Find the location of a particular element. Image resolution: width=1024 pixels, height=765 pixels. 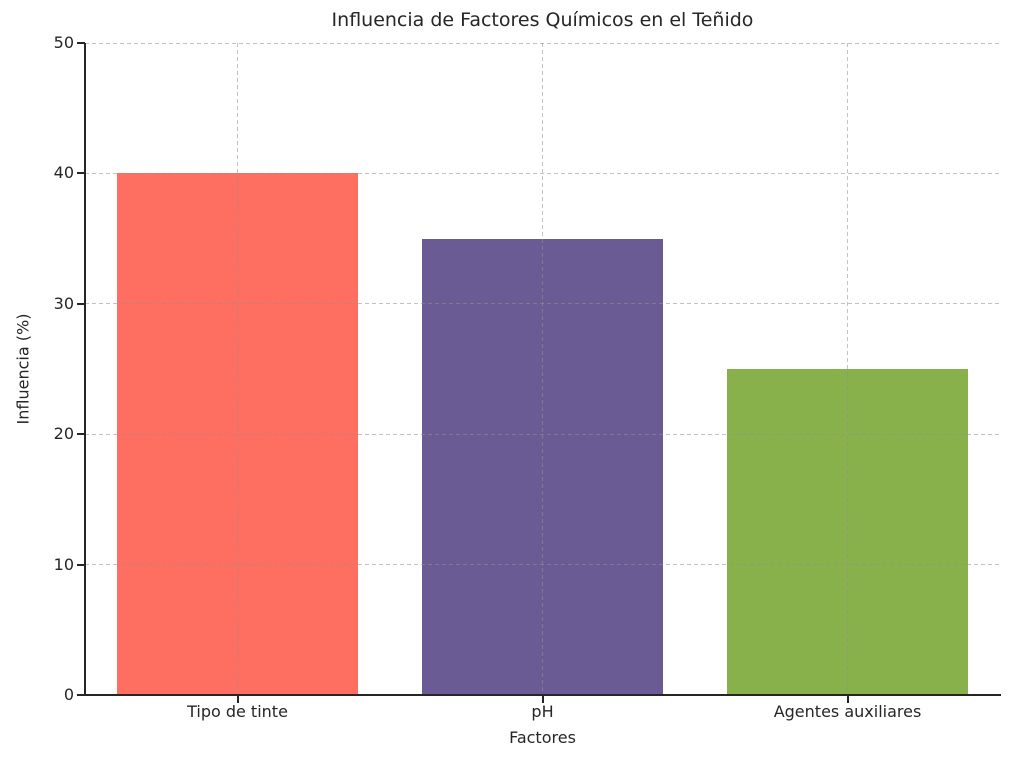

ytick-label-50: 50 is located at coordinates (63, 42).